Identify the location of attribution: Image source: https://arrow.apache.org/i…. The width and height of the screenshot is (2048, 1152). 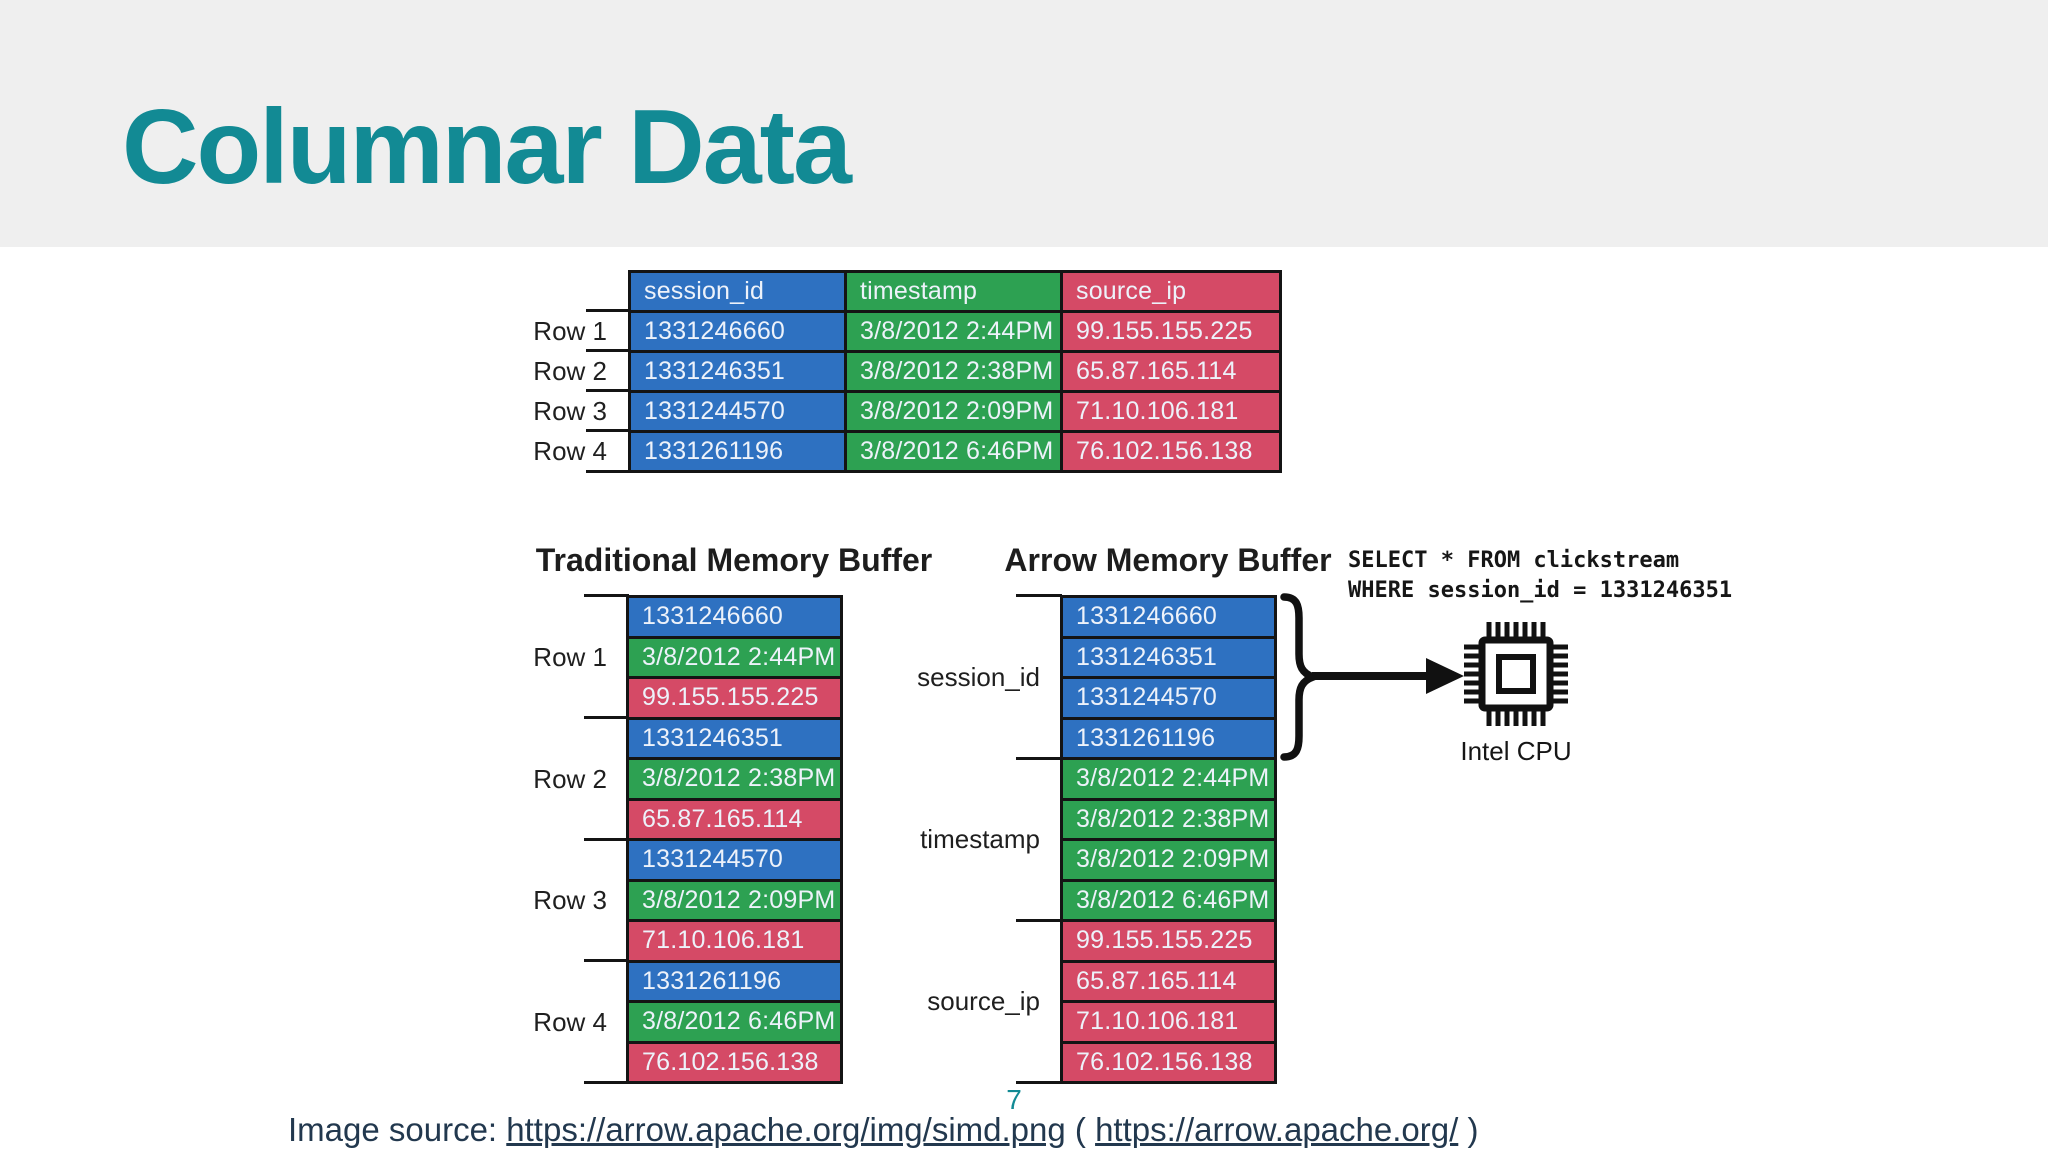
(883, 1130).